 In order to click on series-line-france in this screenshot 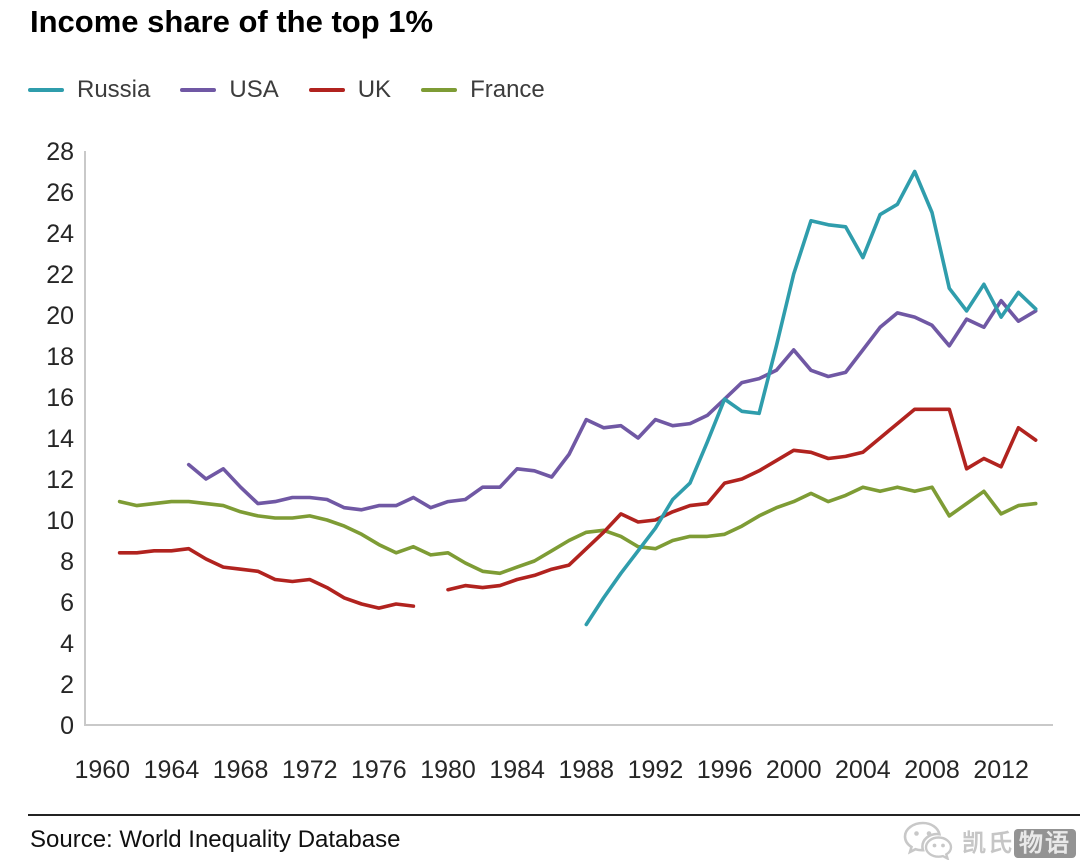, I will do `click(577, 530)`.